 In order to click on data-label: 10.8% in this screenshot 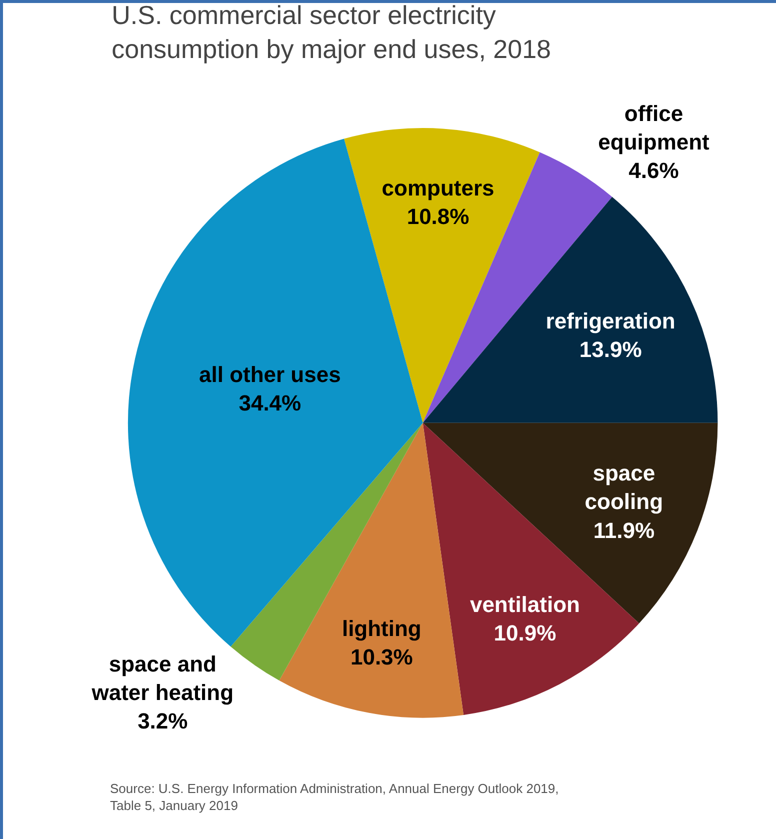, I will do `click(438, 216)`.